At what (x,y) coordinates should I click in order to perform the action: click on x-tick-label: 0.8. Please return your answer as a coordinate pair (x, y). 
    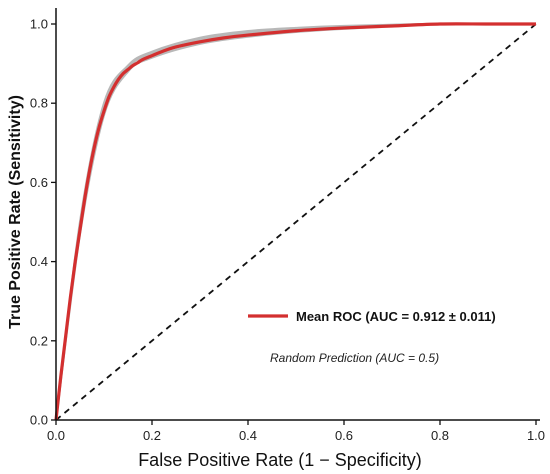
    Looking at the image, I should click on (440, 435).